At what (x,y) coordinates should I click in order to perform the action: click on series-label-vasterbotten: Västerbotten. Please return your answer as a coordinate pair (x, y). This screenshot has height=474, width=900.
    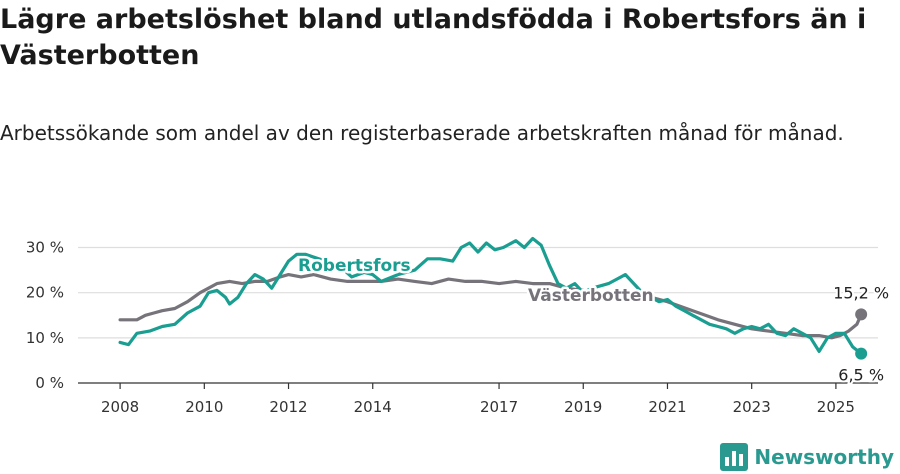
    Looking at the image, I should click on (591, 296).